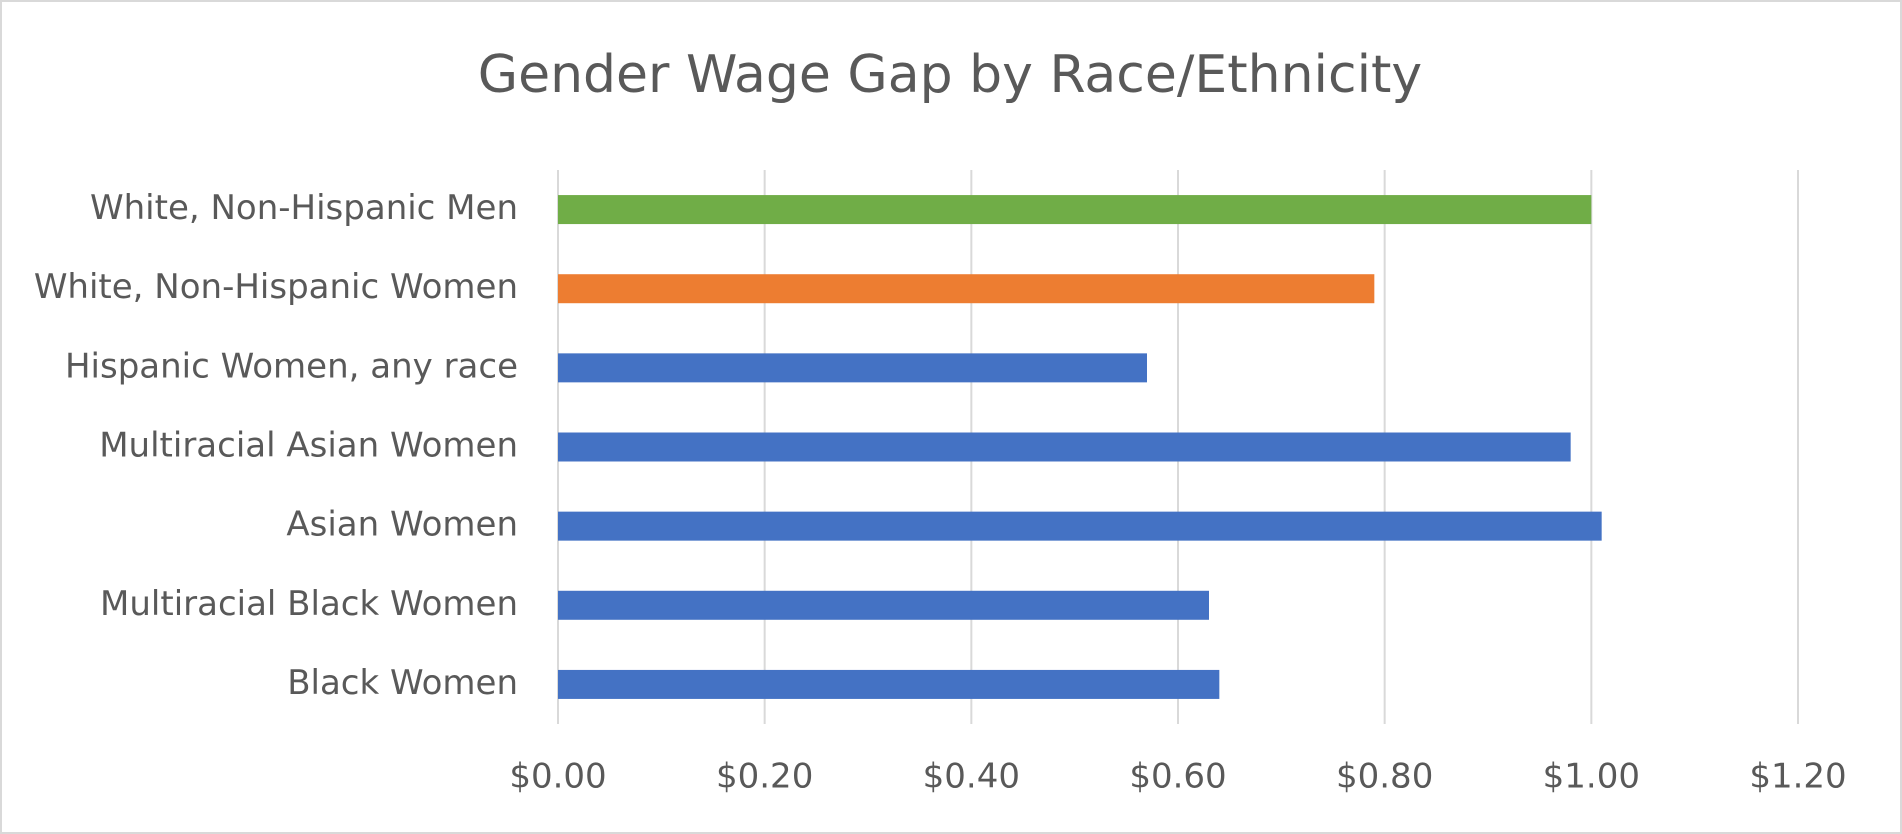  Describe the element at coordinates (1797, 777) in the screenshot. I see `x-tick-label: $1.20` at that location.